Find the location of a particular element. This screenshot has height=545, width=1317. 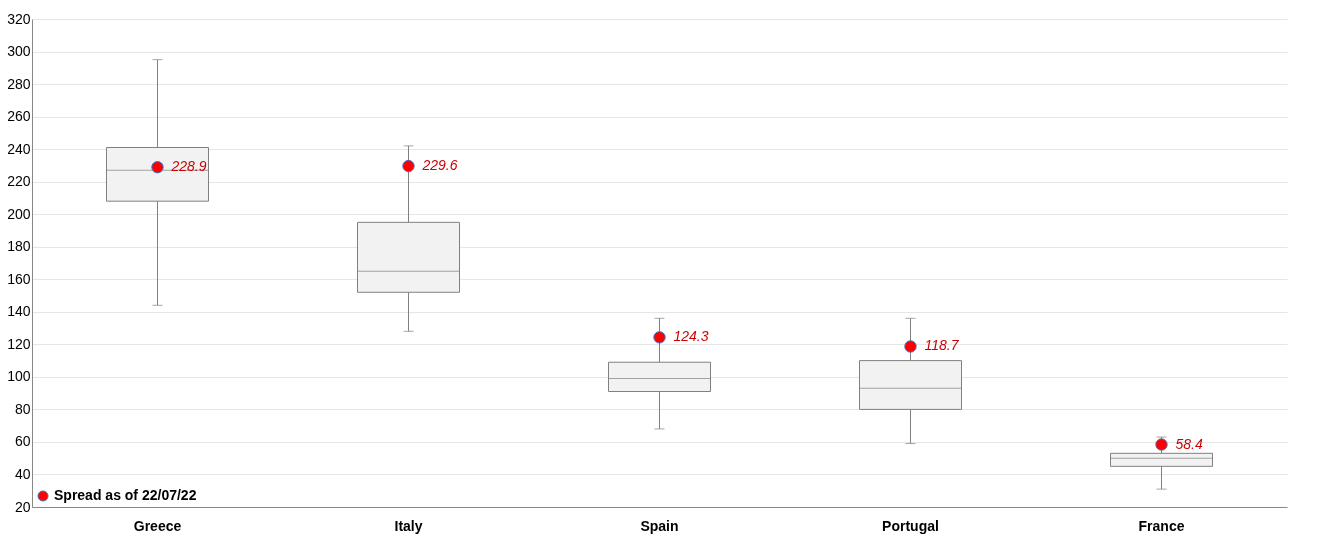

y-tick-label: 160 is located at coordinates (19, 278).